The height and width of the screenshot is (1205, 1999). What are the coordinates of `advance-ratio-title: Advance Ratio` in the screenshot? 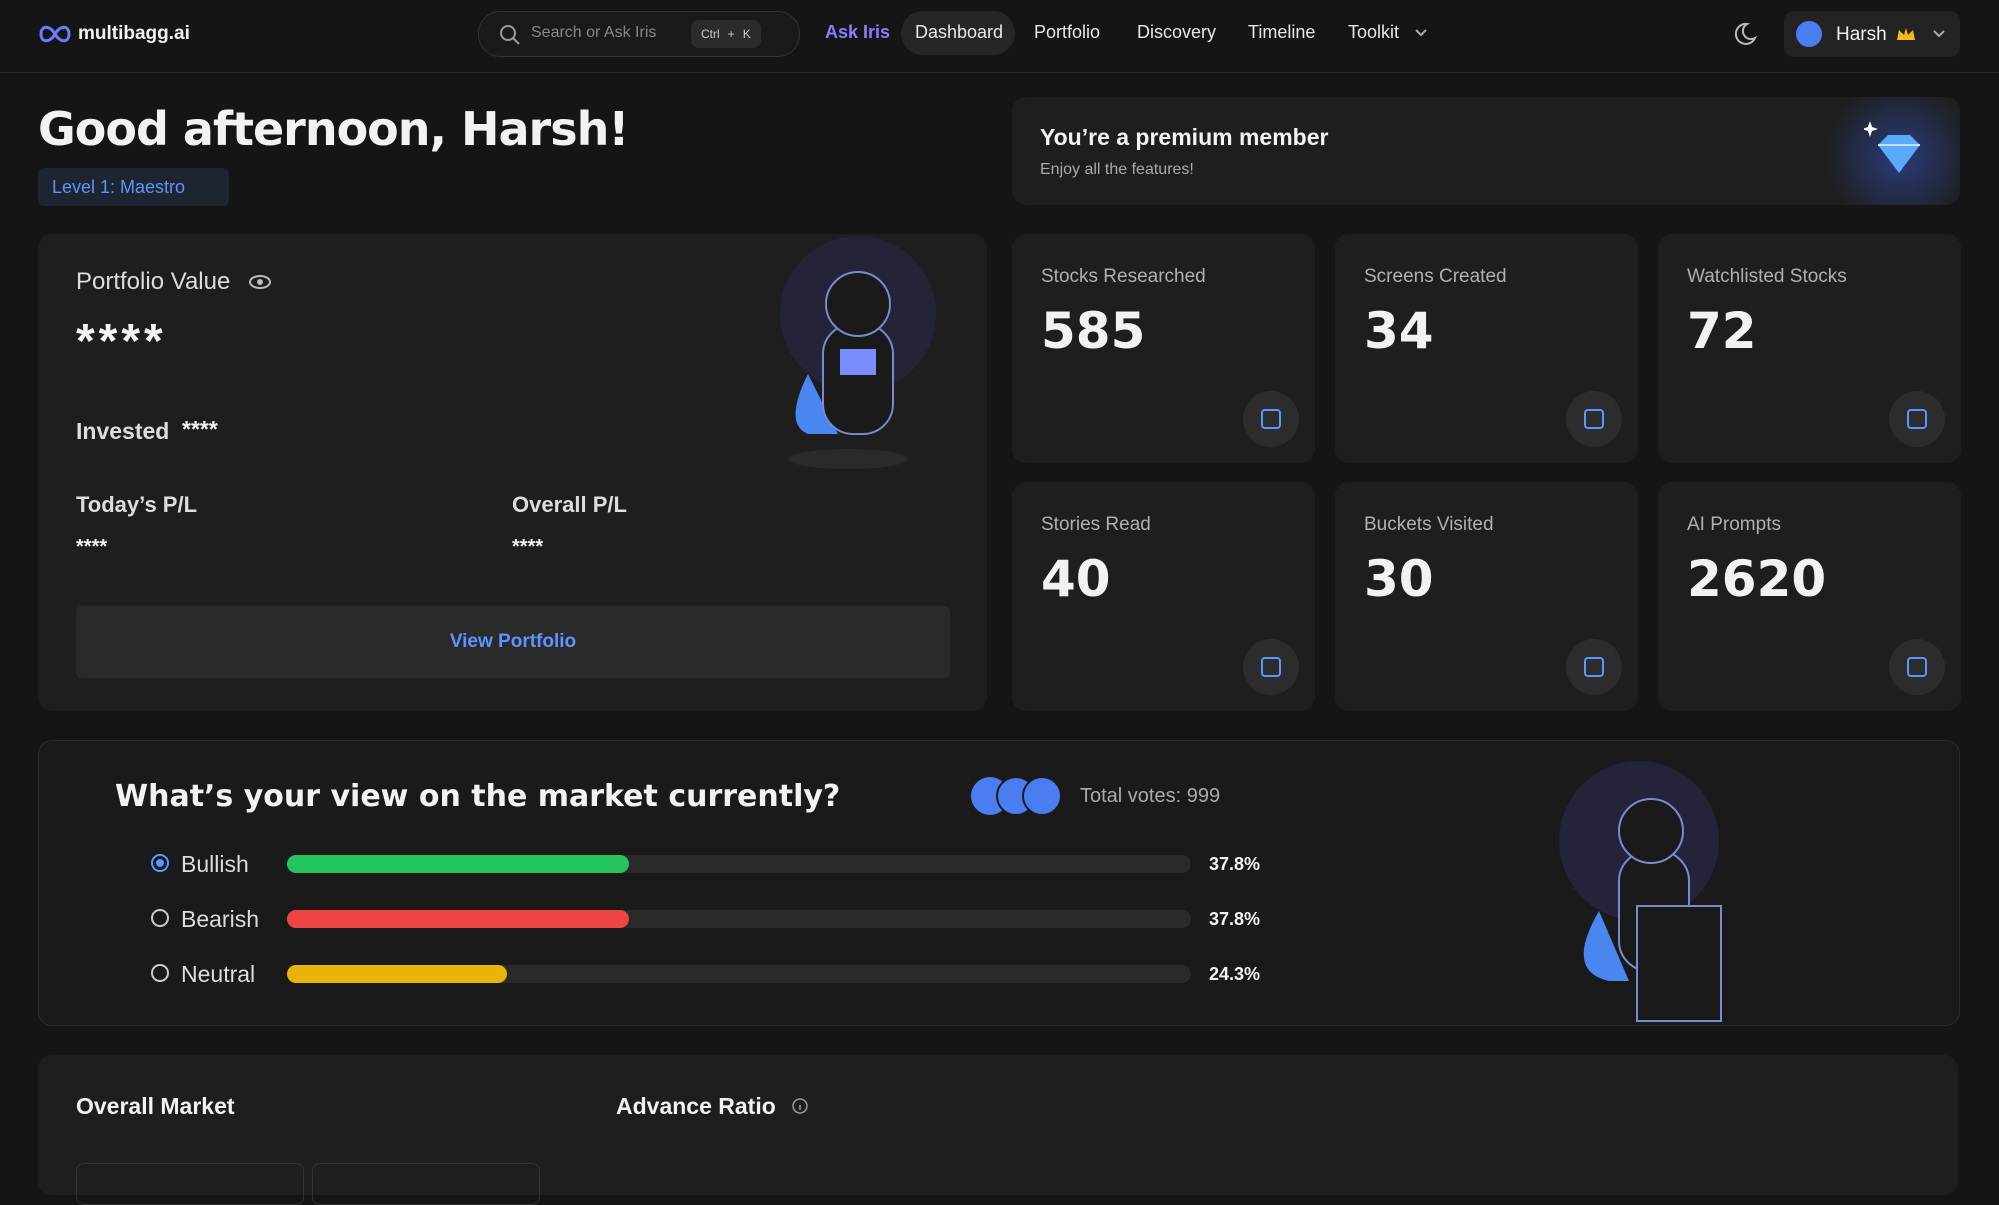 It's located at (696, 1106).